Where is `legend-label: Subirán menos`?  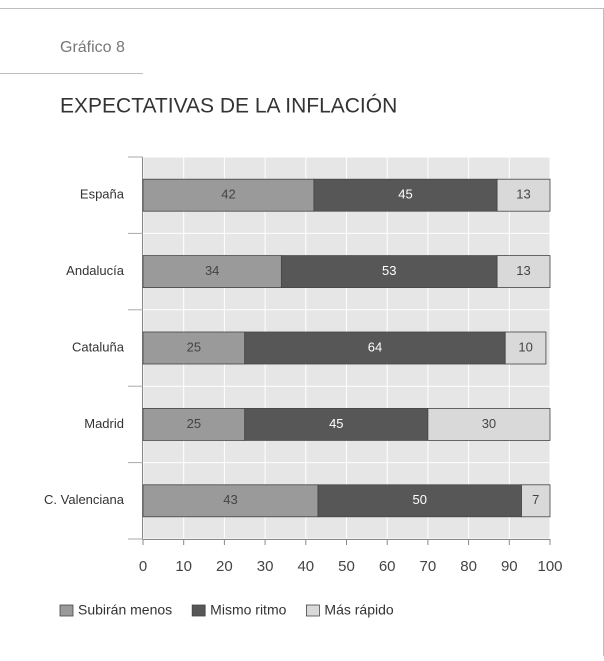 legend-label: Subirán menos is located at coordinates (125, 610).